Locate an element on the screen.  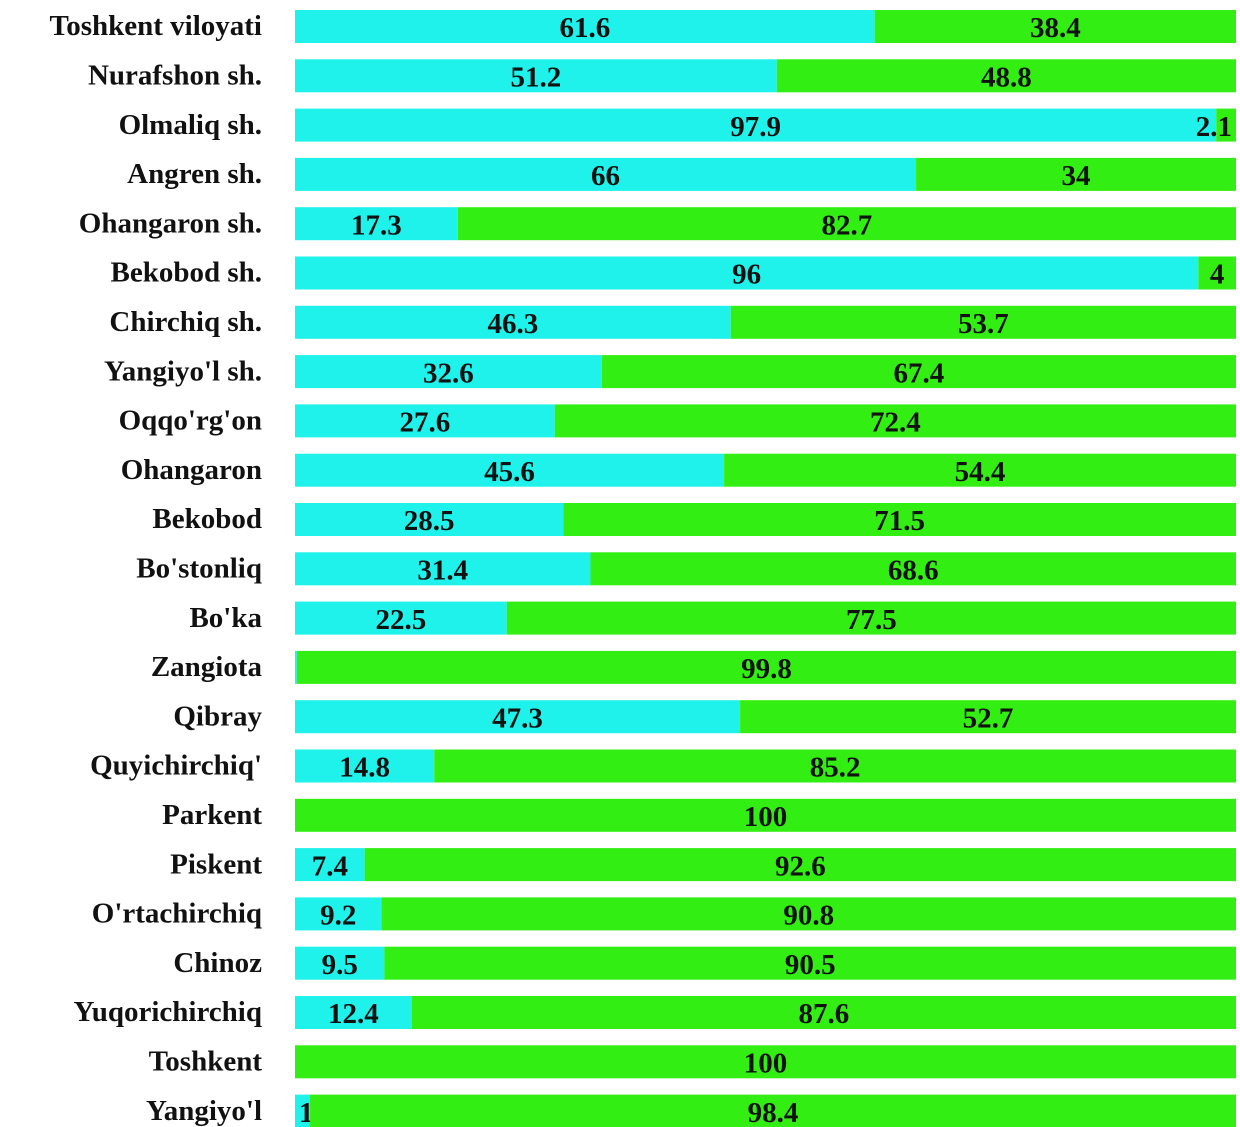
y-tick-label: Bekobod is located at coordinates (207, 519).